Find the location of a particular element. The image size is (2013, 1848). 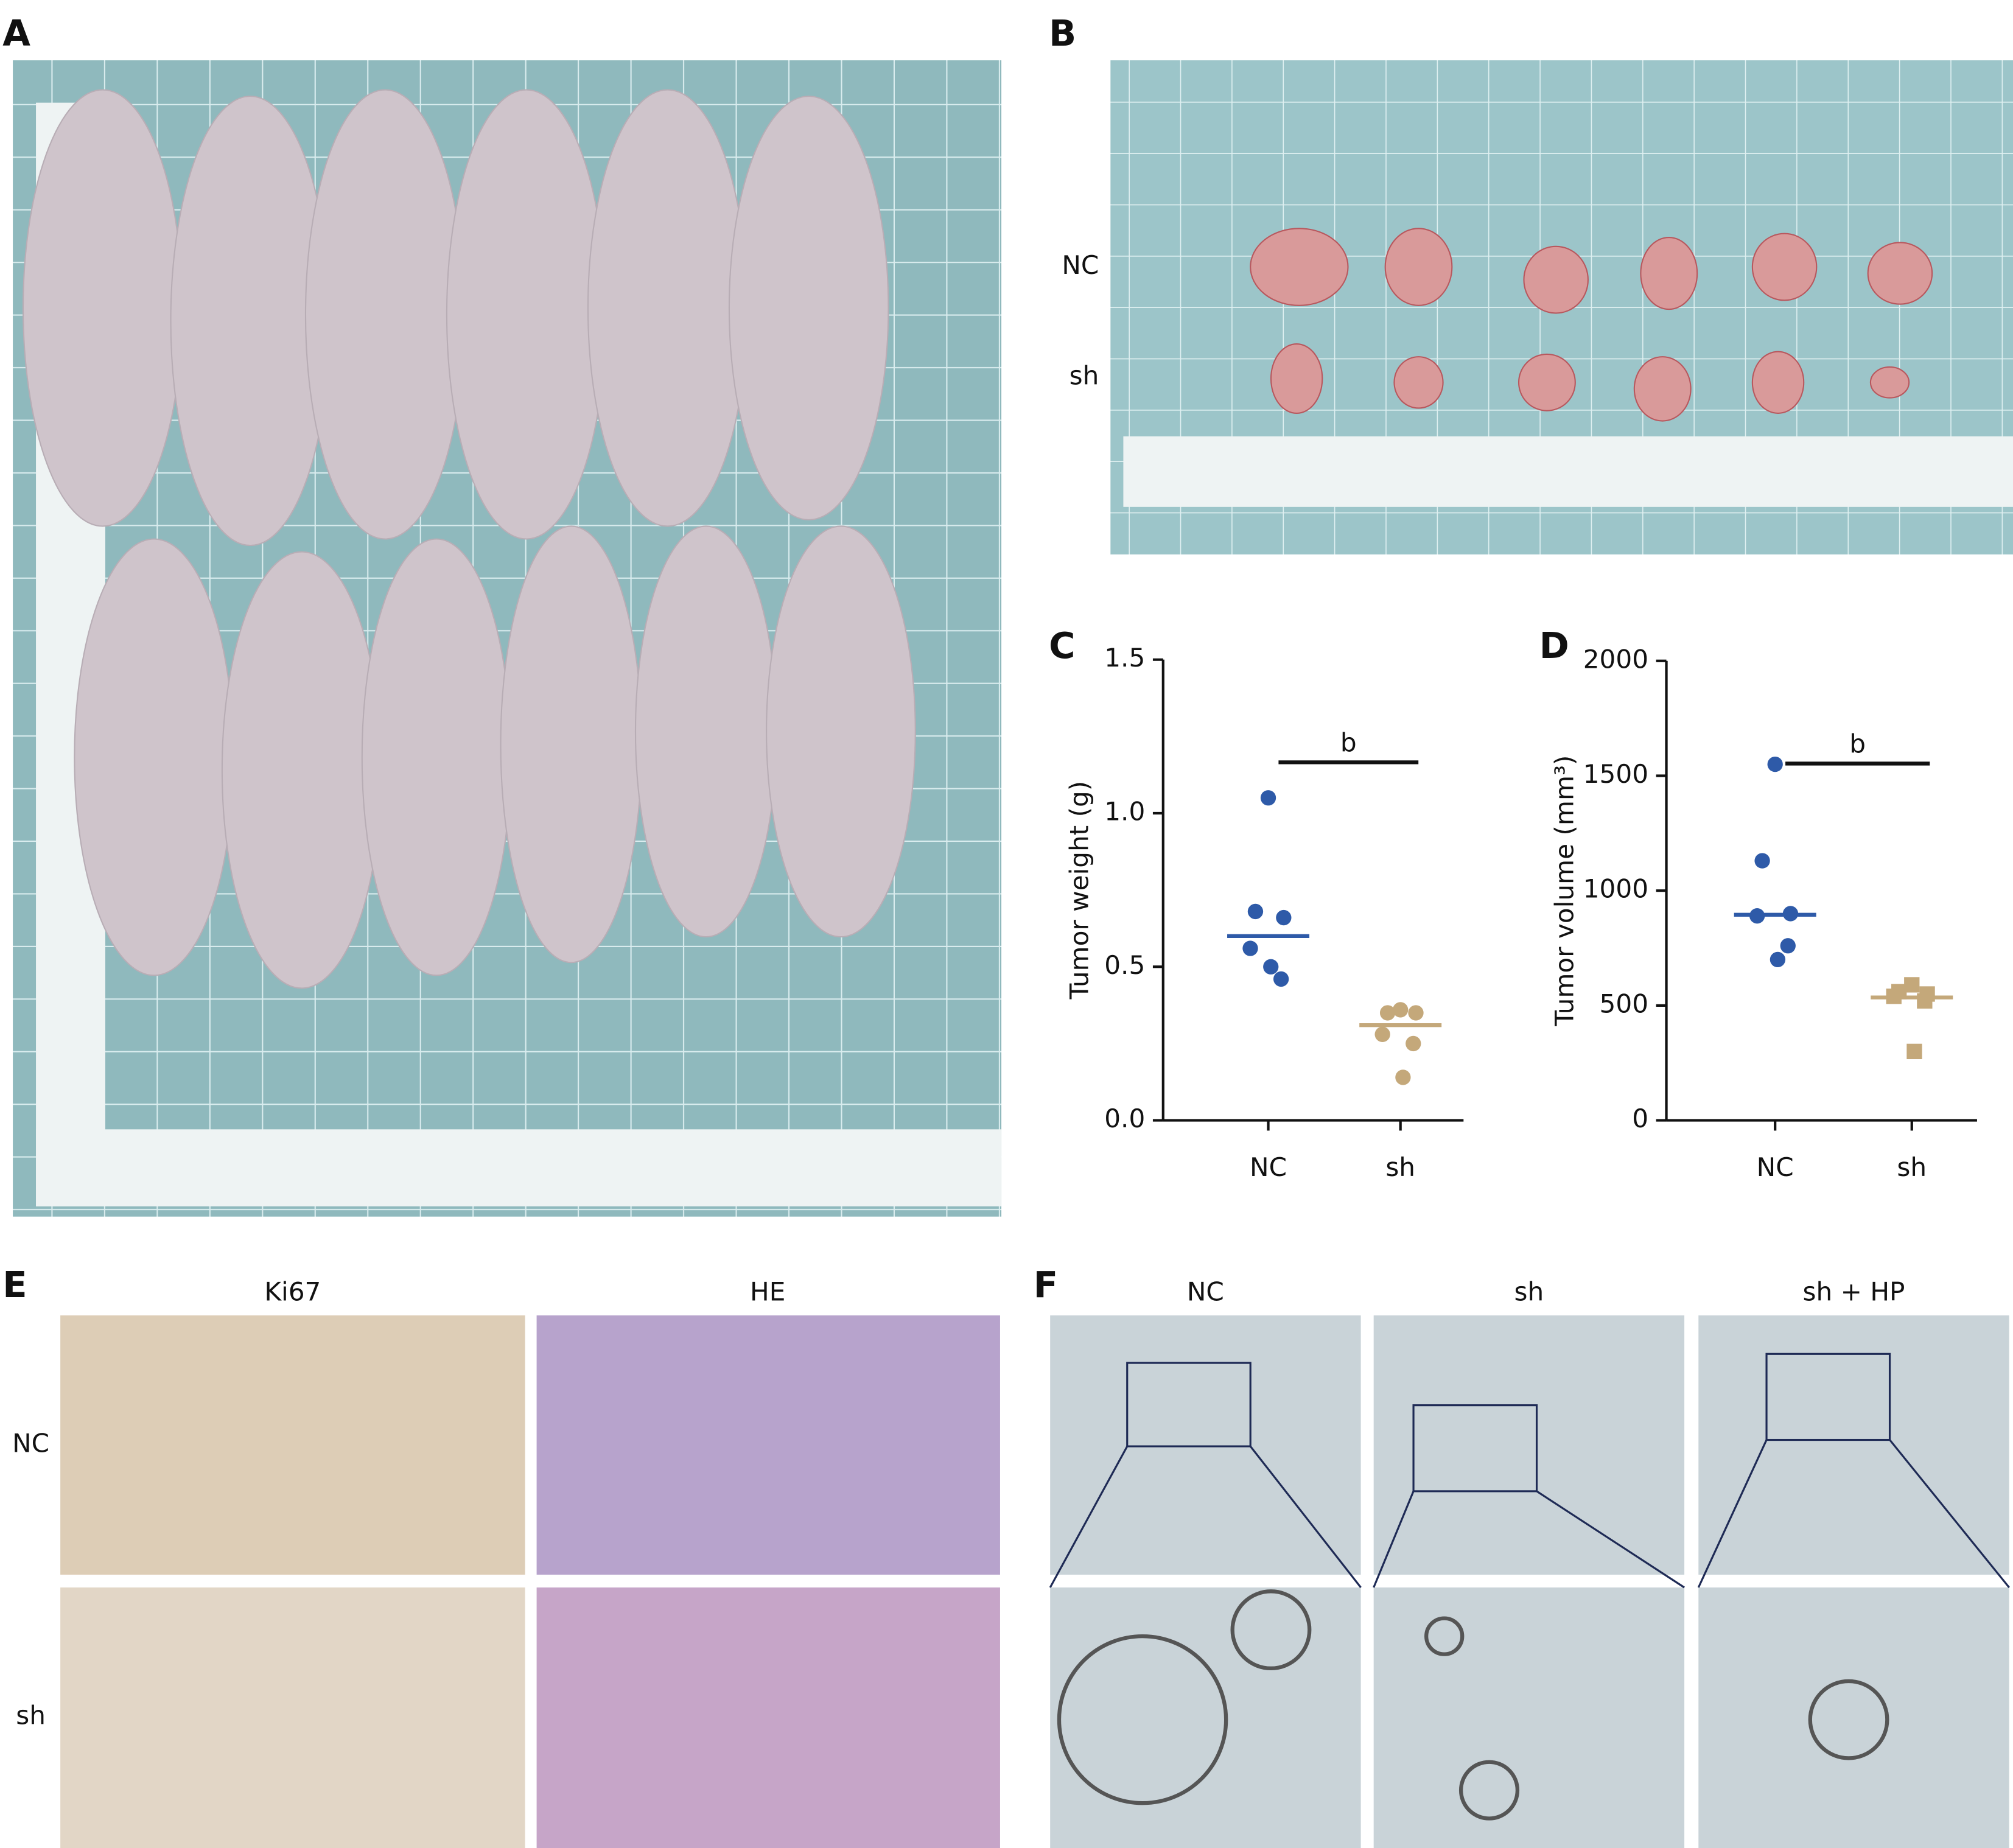

column-label: HE is located at coordinates (768, 1292).